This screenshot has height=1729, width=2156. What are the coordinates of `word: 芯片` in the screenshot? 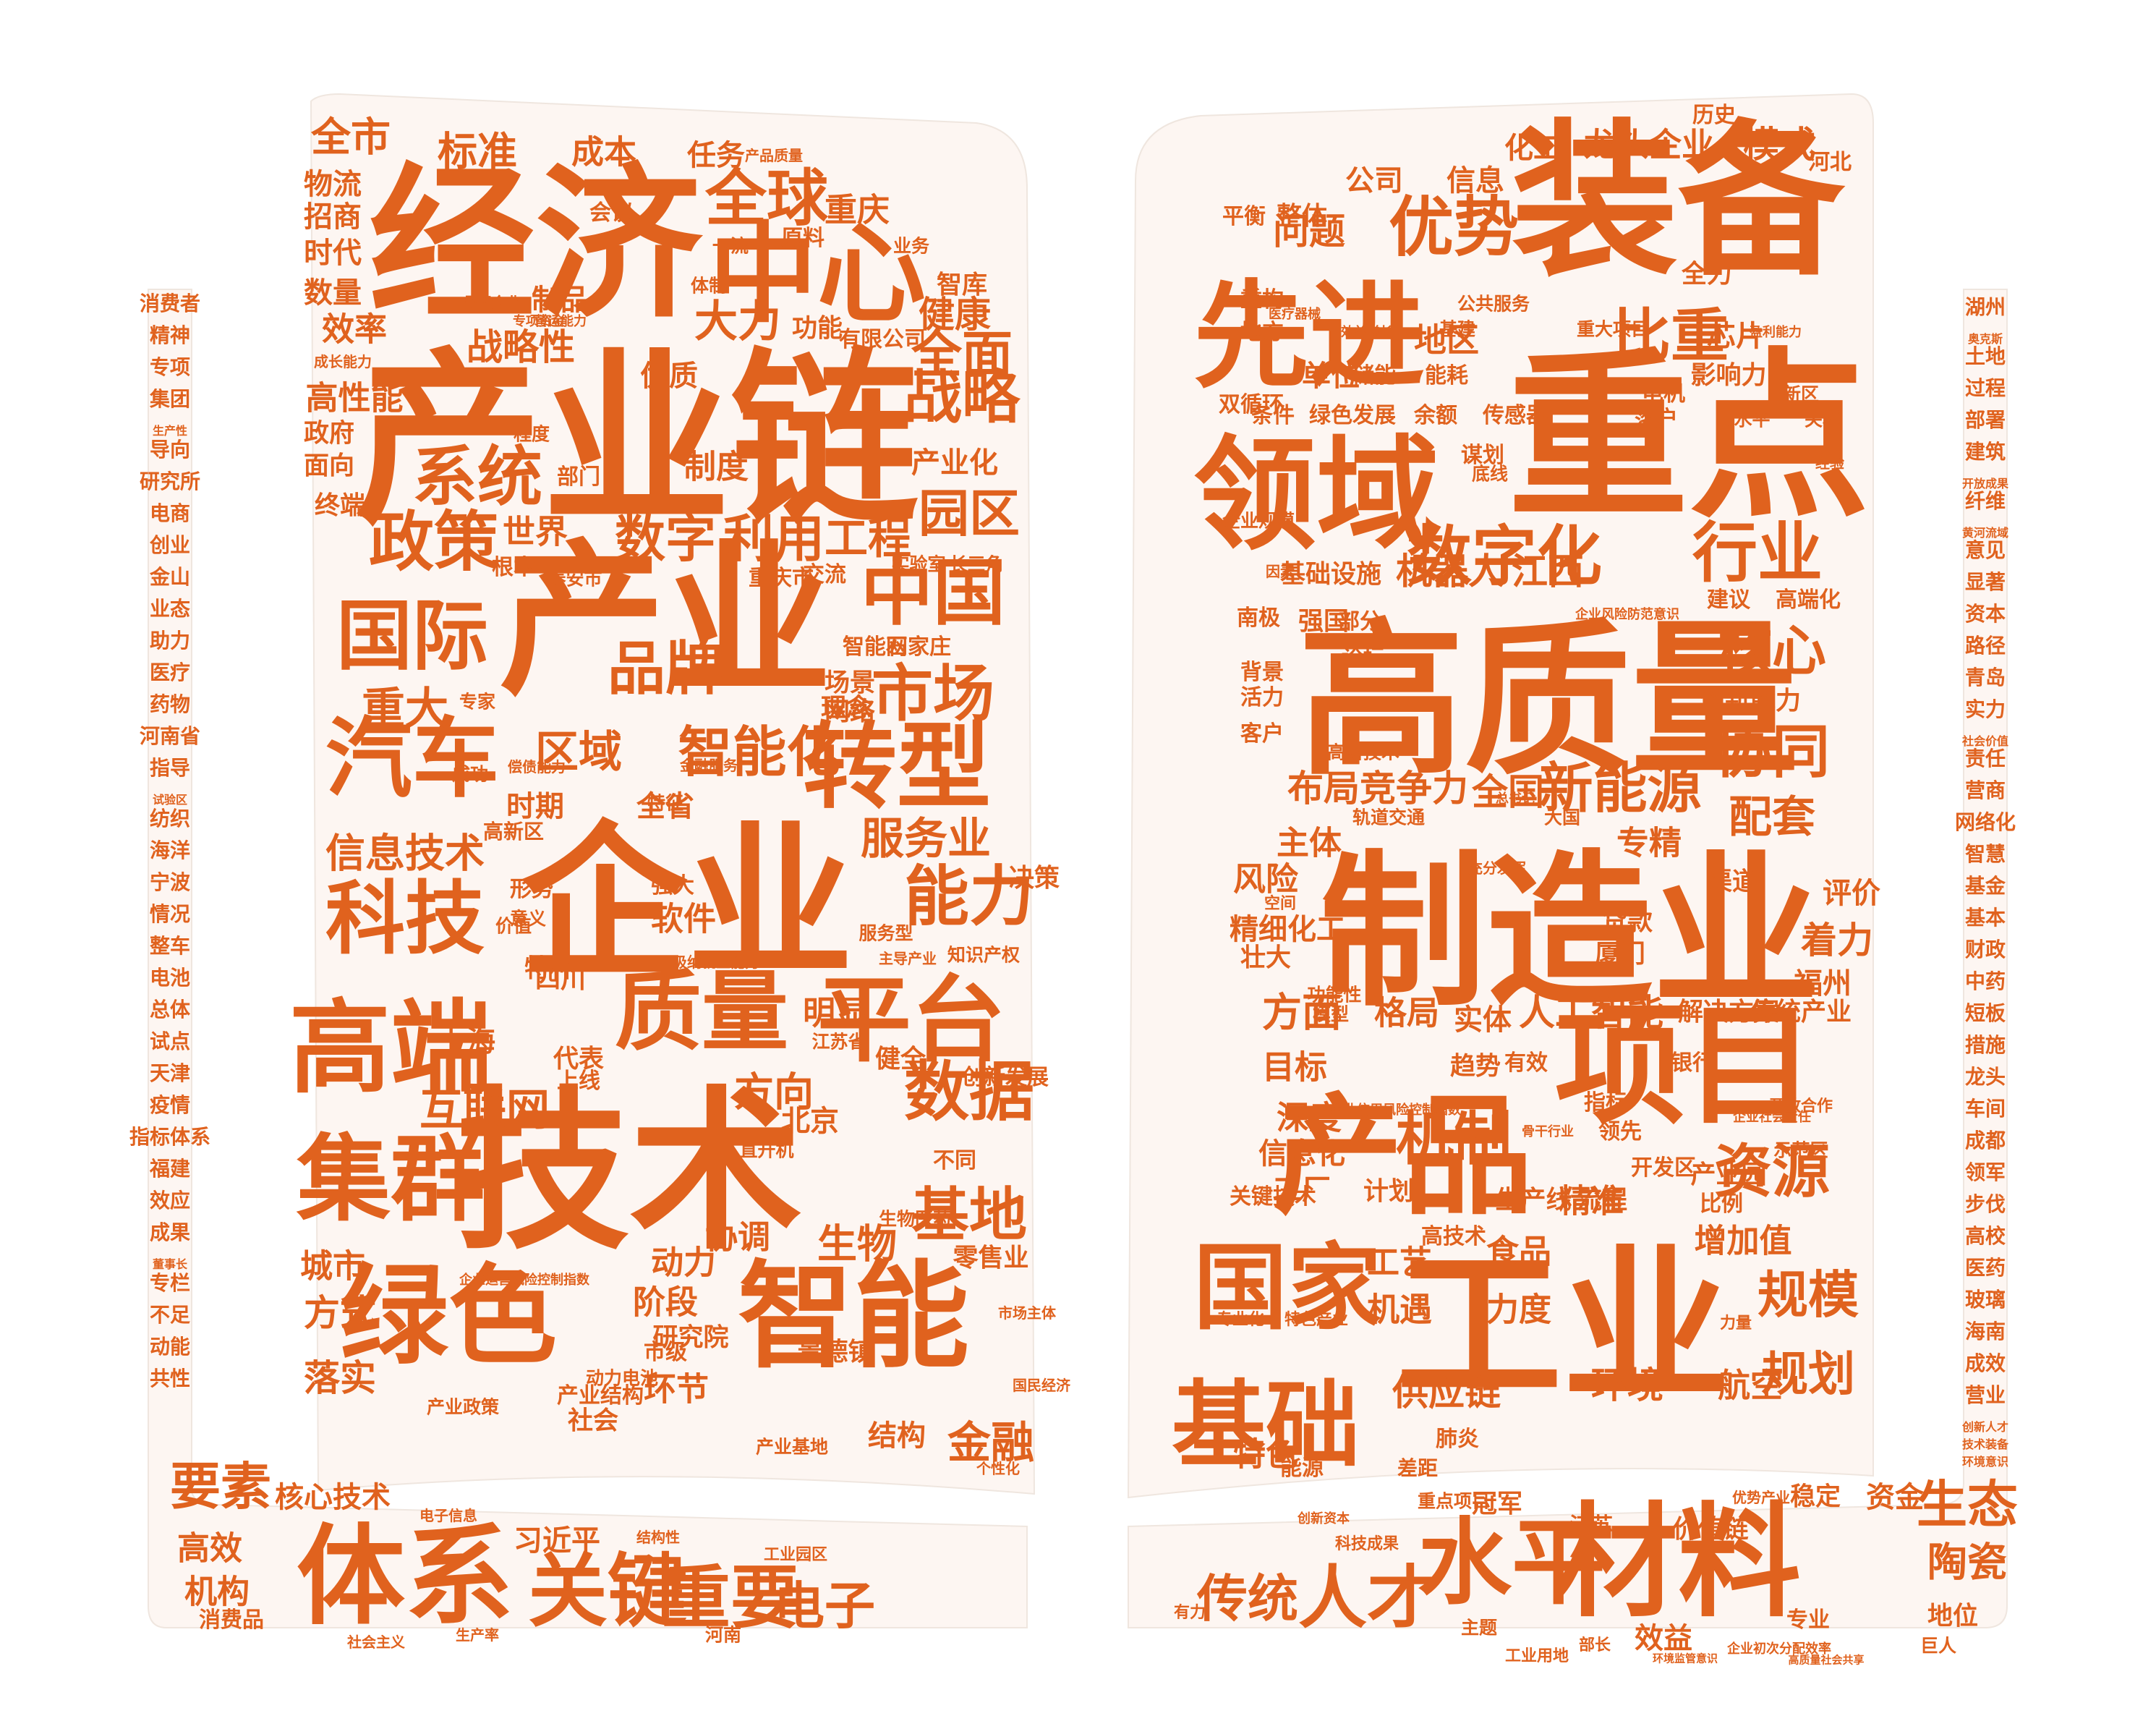 It's located at (1736, 337).